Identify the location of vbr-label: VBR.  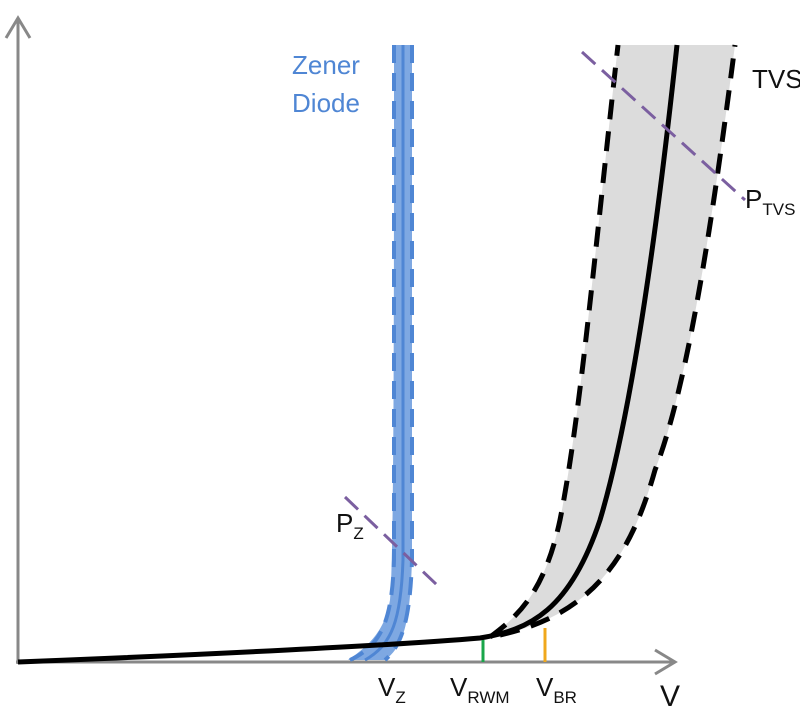
(556, 689).